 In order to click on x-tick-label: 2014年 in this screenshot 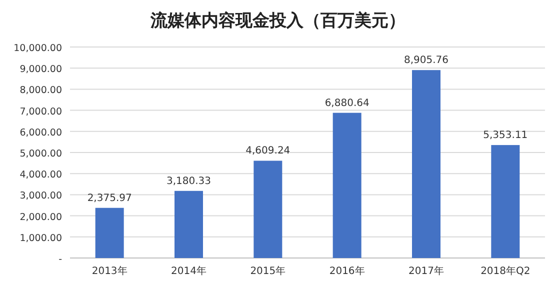, I will do `click(188, 271)`.